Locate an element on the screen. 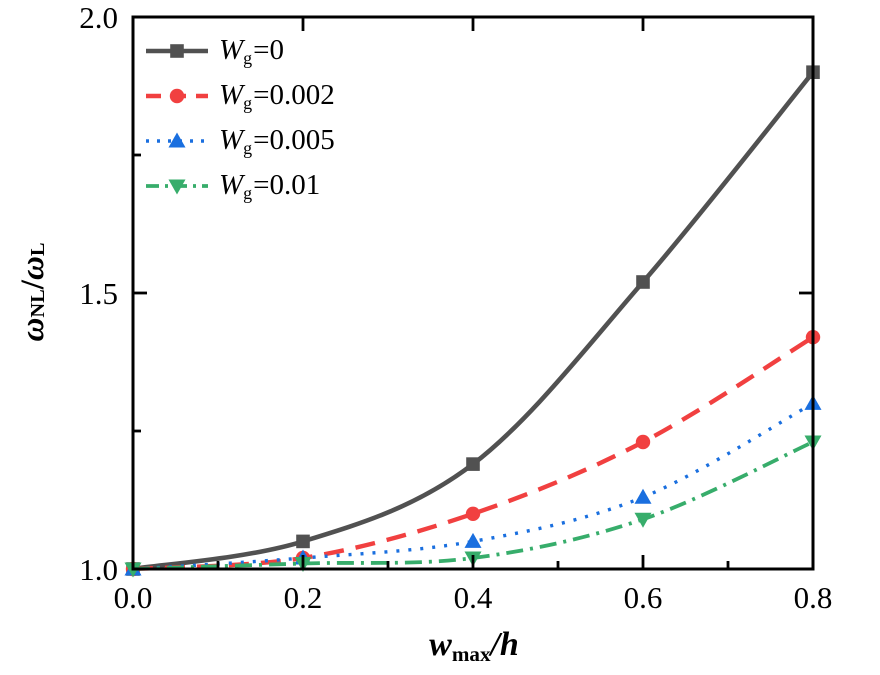 This screenshot has height=675, width=880. x-tick-label: 0.6 is located at coordinates (643, 597).